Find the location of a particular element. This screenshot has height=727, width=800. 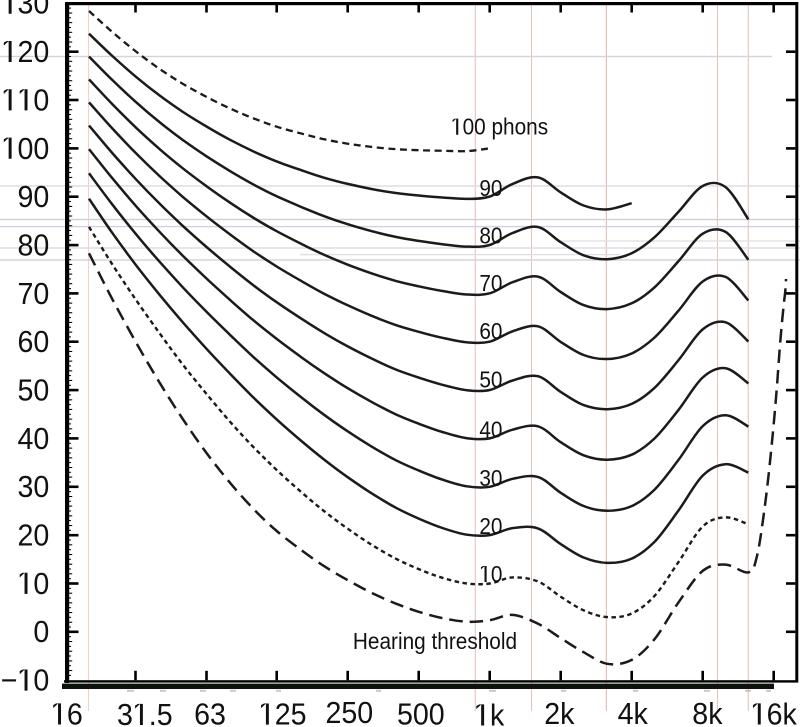

svg-text: .5 is located at coordinates (161, 712).